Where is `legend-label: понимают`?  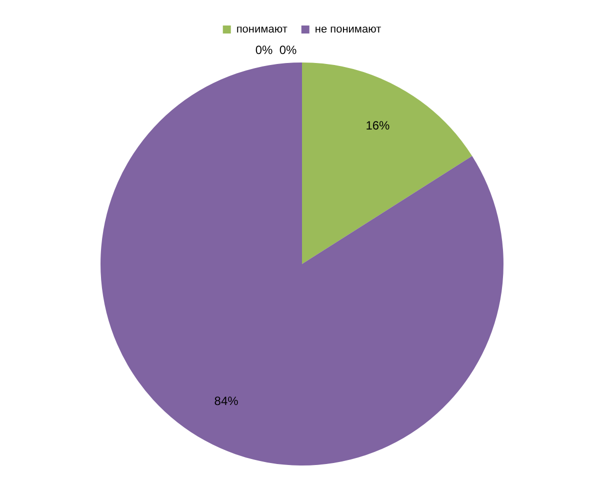 legend-label: понимают is located at coordinates (262, 30).